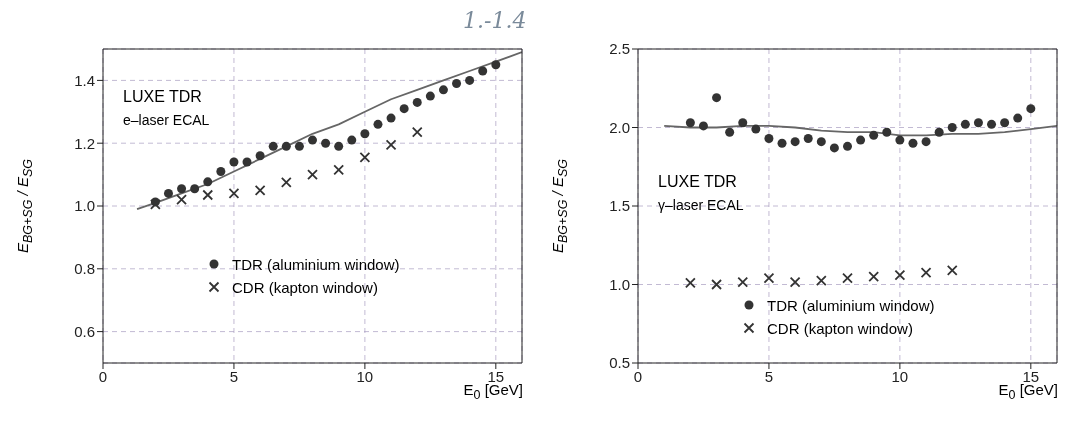 Image resolution: width=1087 pixels, height=425 pixels. I want to click on text: 1.-1.4, so click(495, 20).